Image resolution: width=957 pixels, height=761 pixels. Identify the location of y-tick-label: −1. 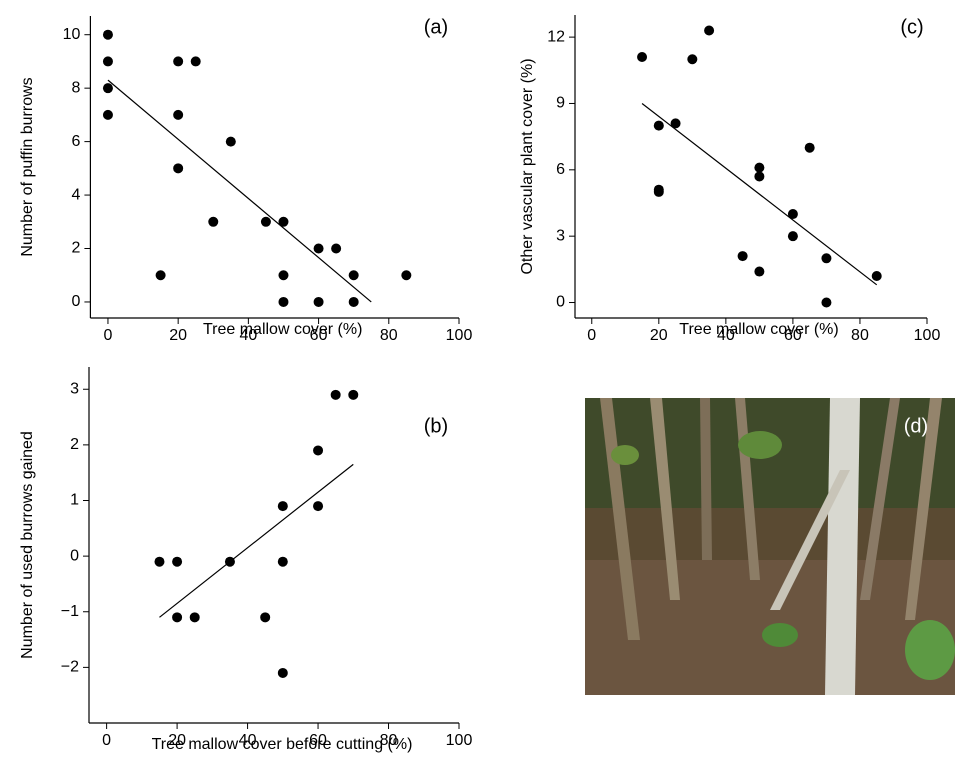
(70, 611).